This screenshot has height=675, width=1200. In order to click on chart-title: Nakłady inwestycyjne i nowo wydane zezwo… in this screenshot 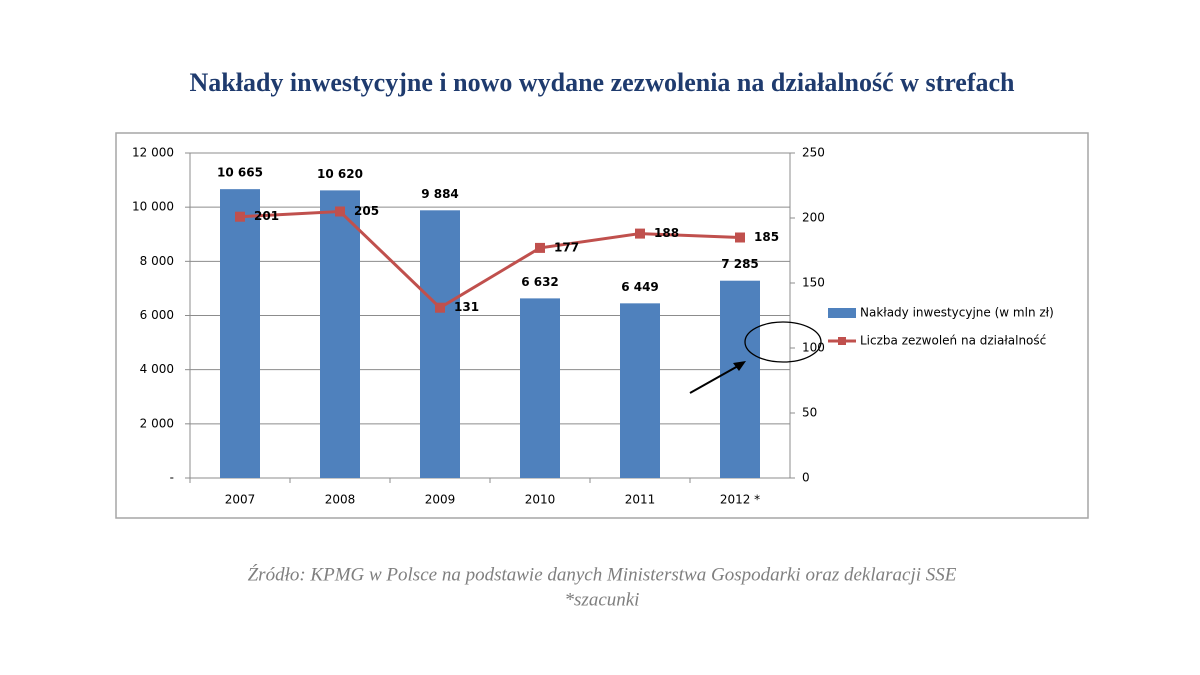, I will do `click(602, 82)`.